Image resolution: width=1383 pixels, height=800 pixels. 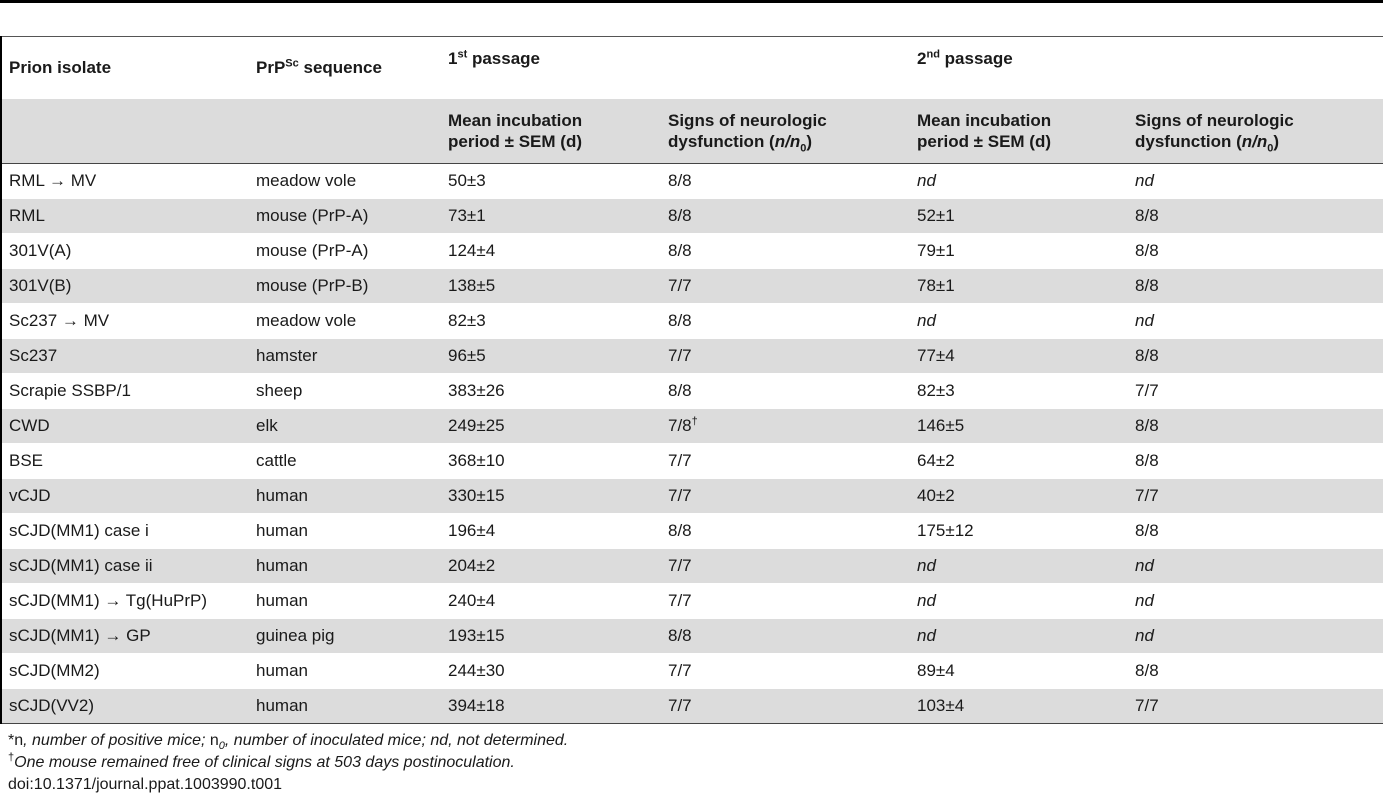 What do you see at coordinates (123, 286) in the screenshot?
I see `cell-prion-isolate: 301V(B)` at bounding box center [123, 286].